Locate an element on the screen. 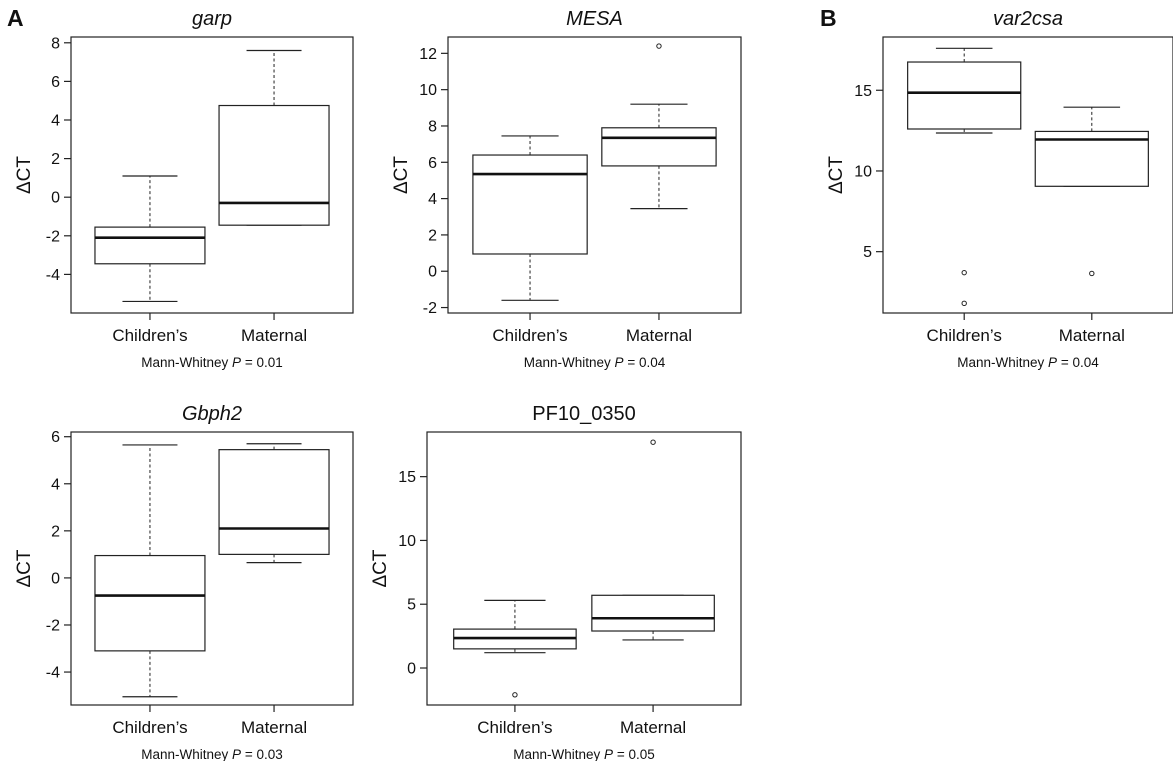 Image resolution: width=1173 pixels, height=761 pixels. stat-suffix: = 0.03 is located at coordinates (262, 754).